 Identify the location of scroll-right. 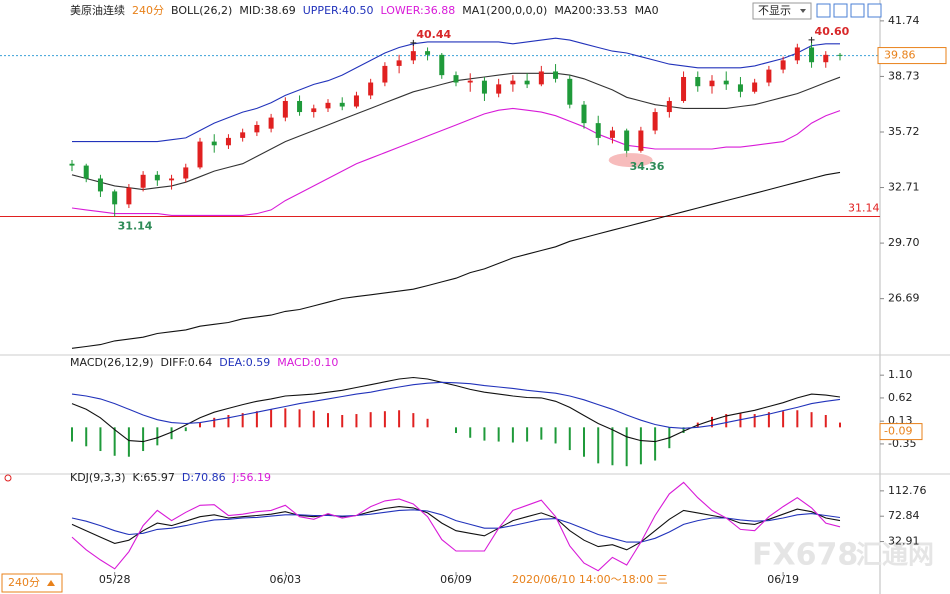
(874, 10).